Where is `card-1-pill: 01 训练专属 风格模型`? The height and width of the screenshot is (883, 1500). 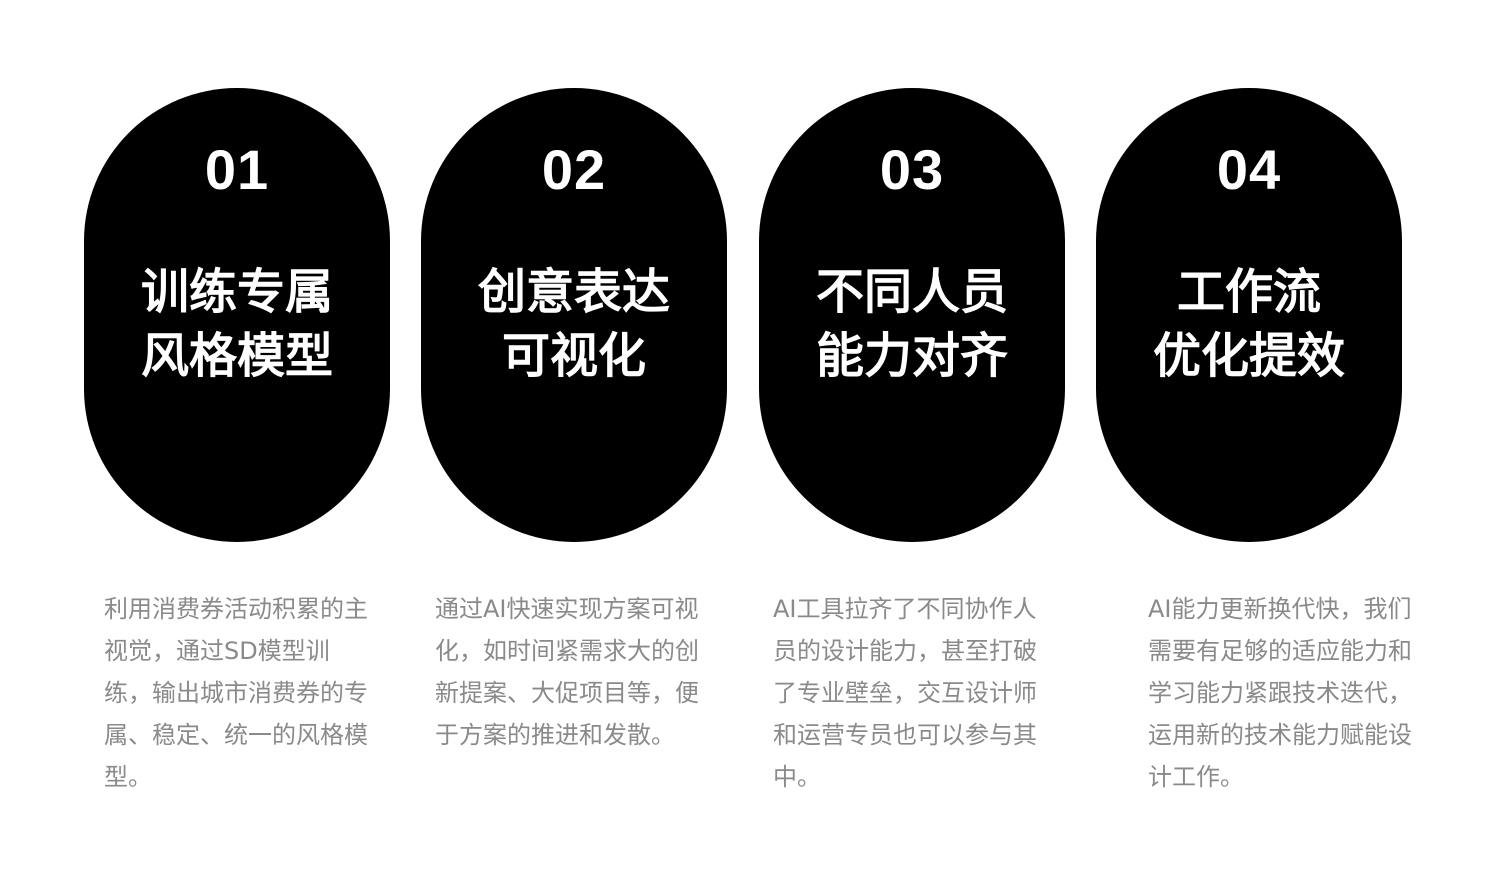
card-1-pill: 01 训练专属 风格模型 is located at coordinates (237, 315).